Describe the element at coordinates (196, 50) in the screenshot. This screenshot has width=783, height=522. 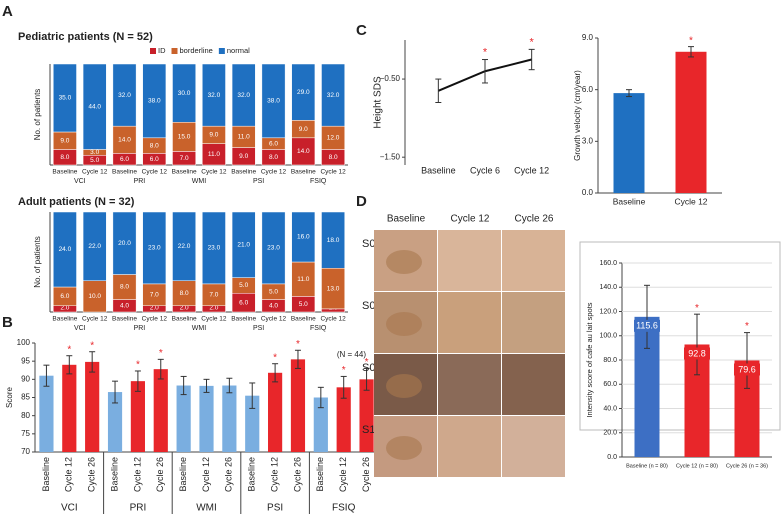
I see `legend-label: borderline` at that location.